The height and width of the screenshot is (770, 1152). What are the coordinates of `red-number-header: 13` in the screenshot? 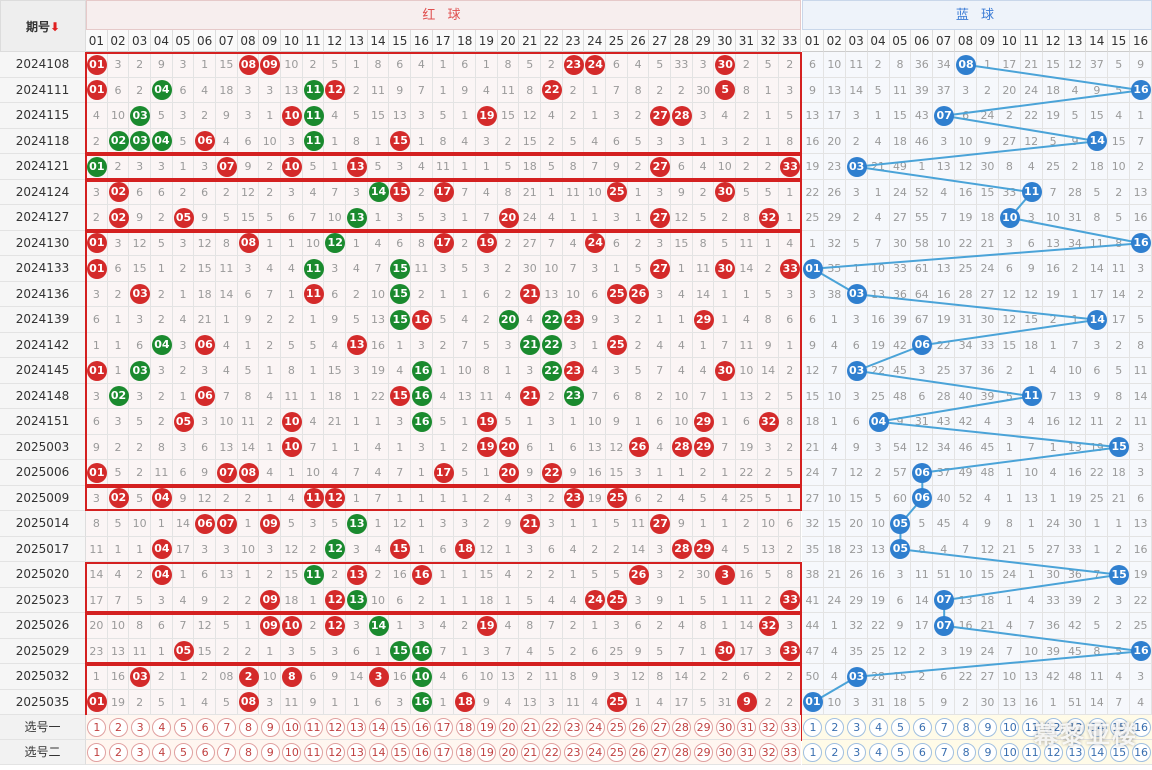 It's located at (357, 41).